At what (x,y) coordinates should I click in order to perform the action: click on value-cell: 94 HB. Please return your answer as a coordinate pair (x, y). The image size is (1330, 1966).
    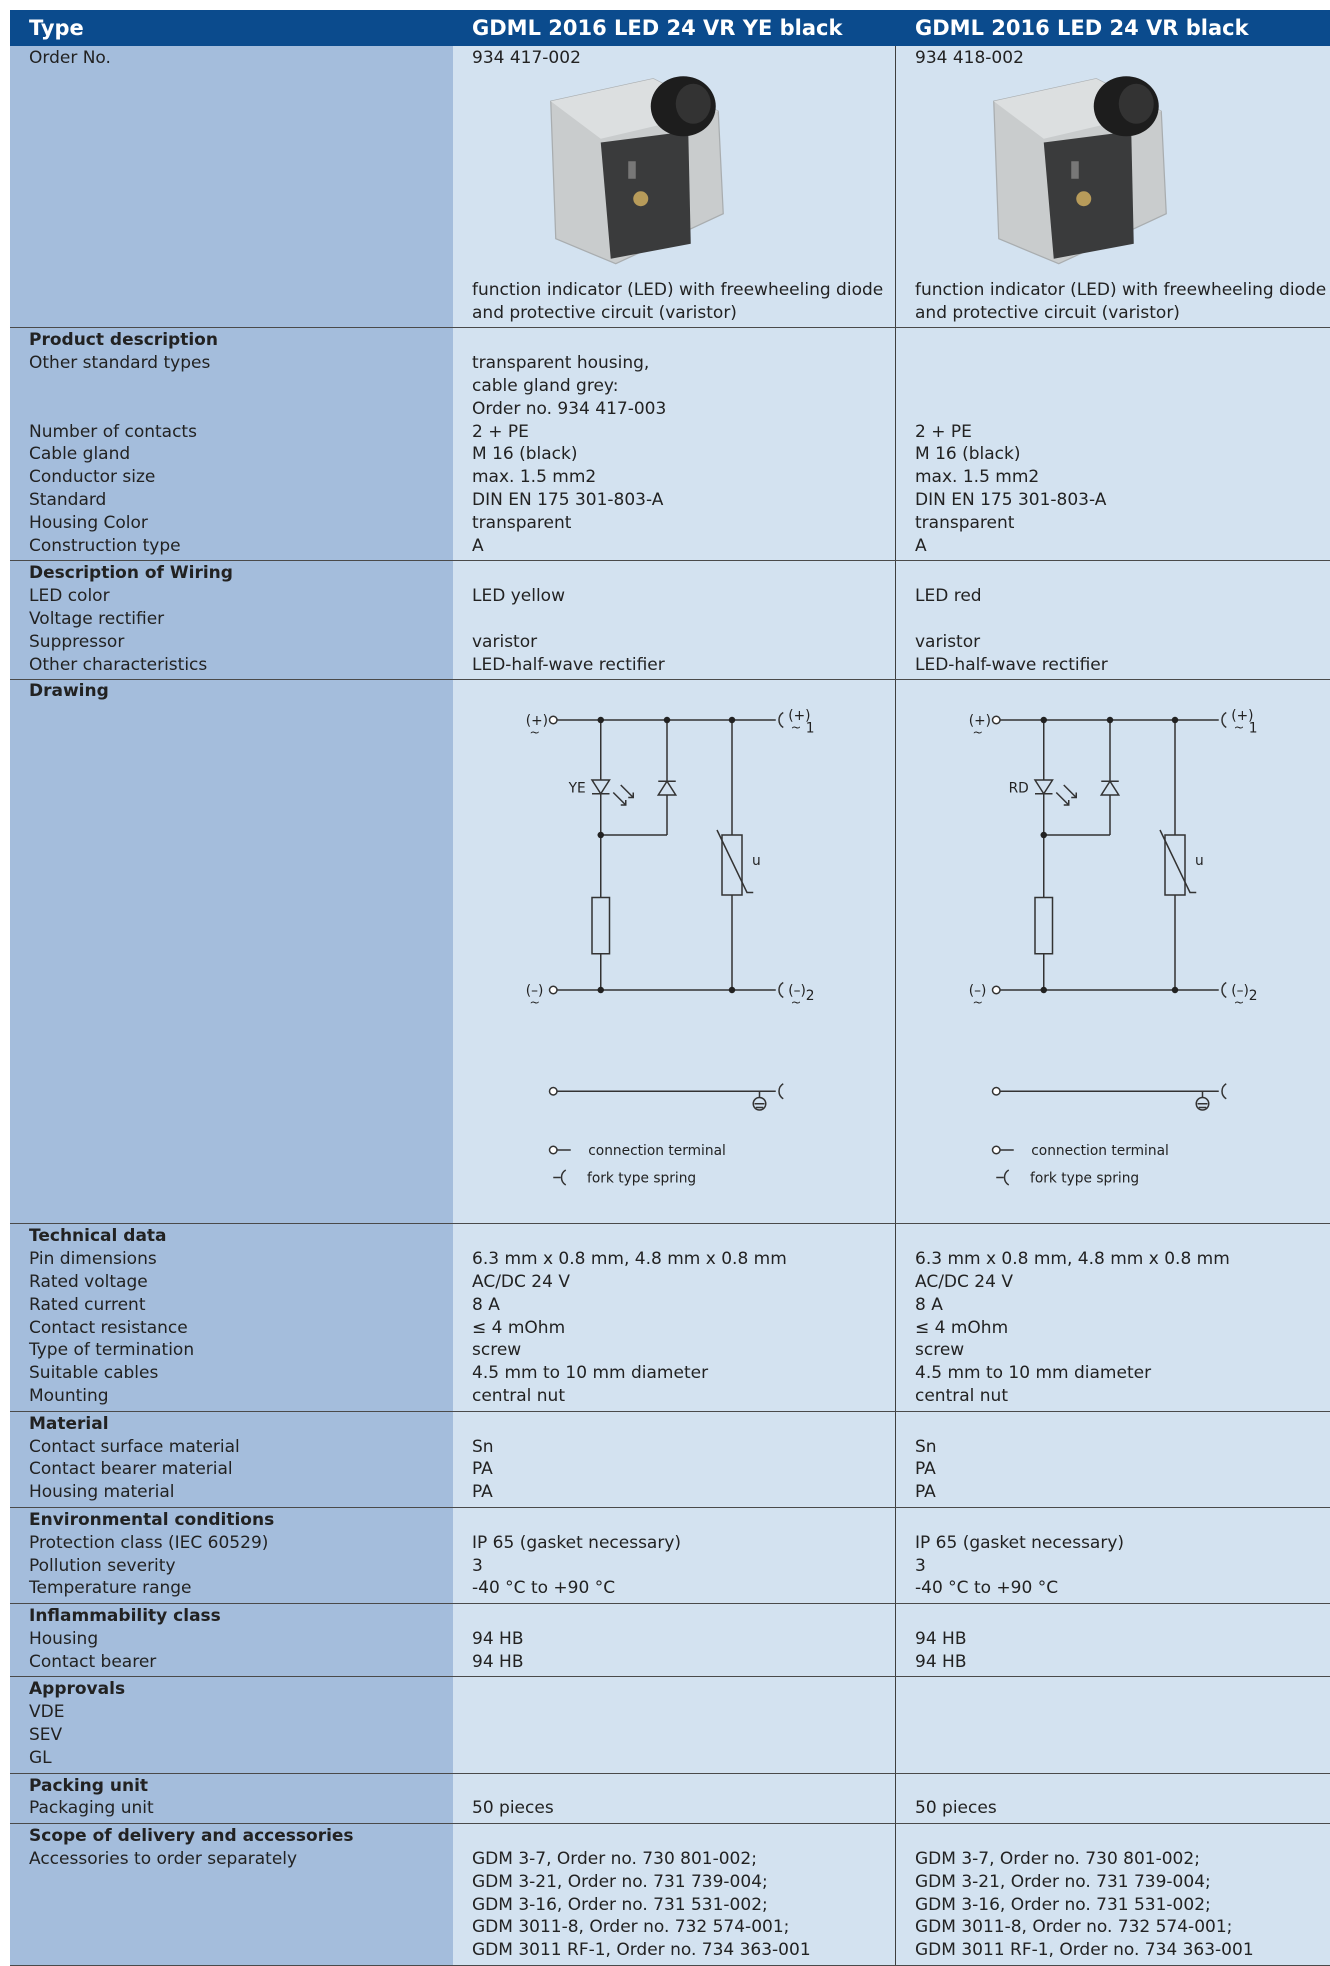
    Looking at the image, I should click on (1113, 1662).